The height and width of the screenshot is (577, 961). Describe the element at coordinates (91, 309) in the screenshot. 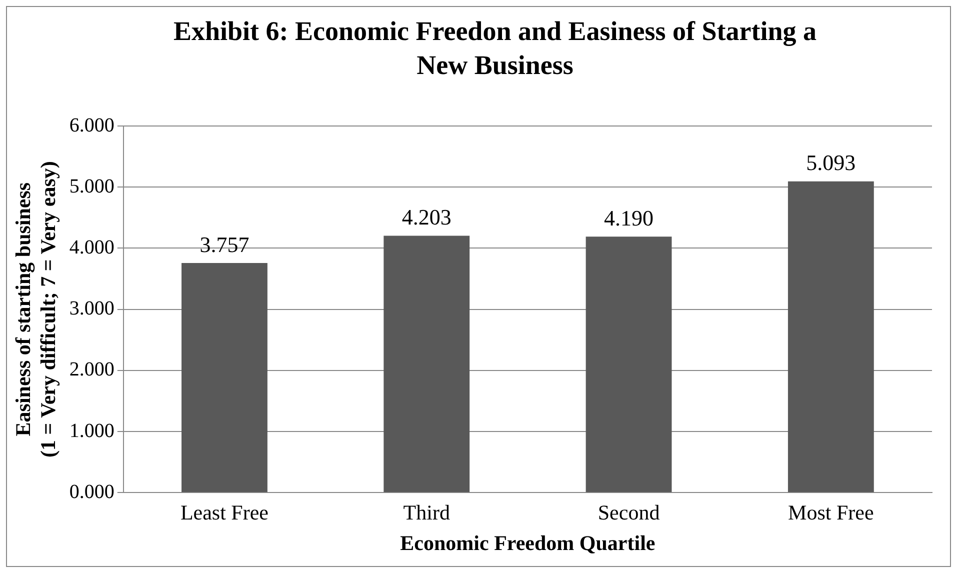

I see `y-tick-label: 3.000` at that location.